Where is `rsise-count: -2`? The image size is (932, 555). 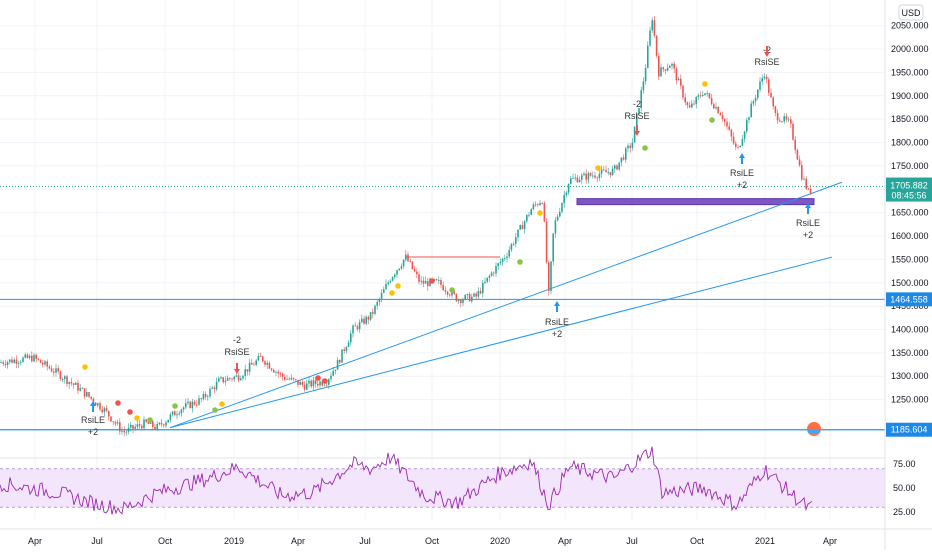 rsise-count: -2 is located at coordinates (637, 104).